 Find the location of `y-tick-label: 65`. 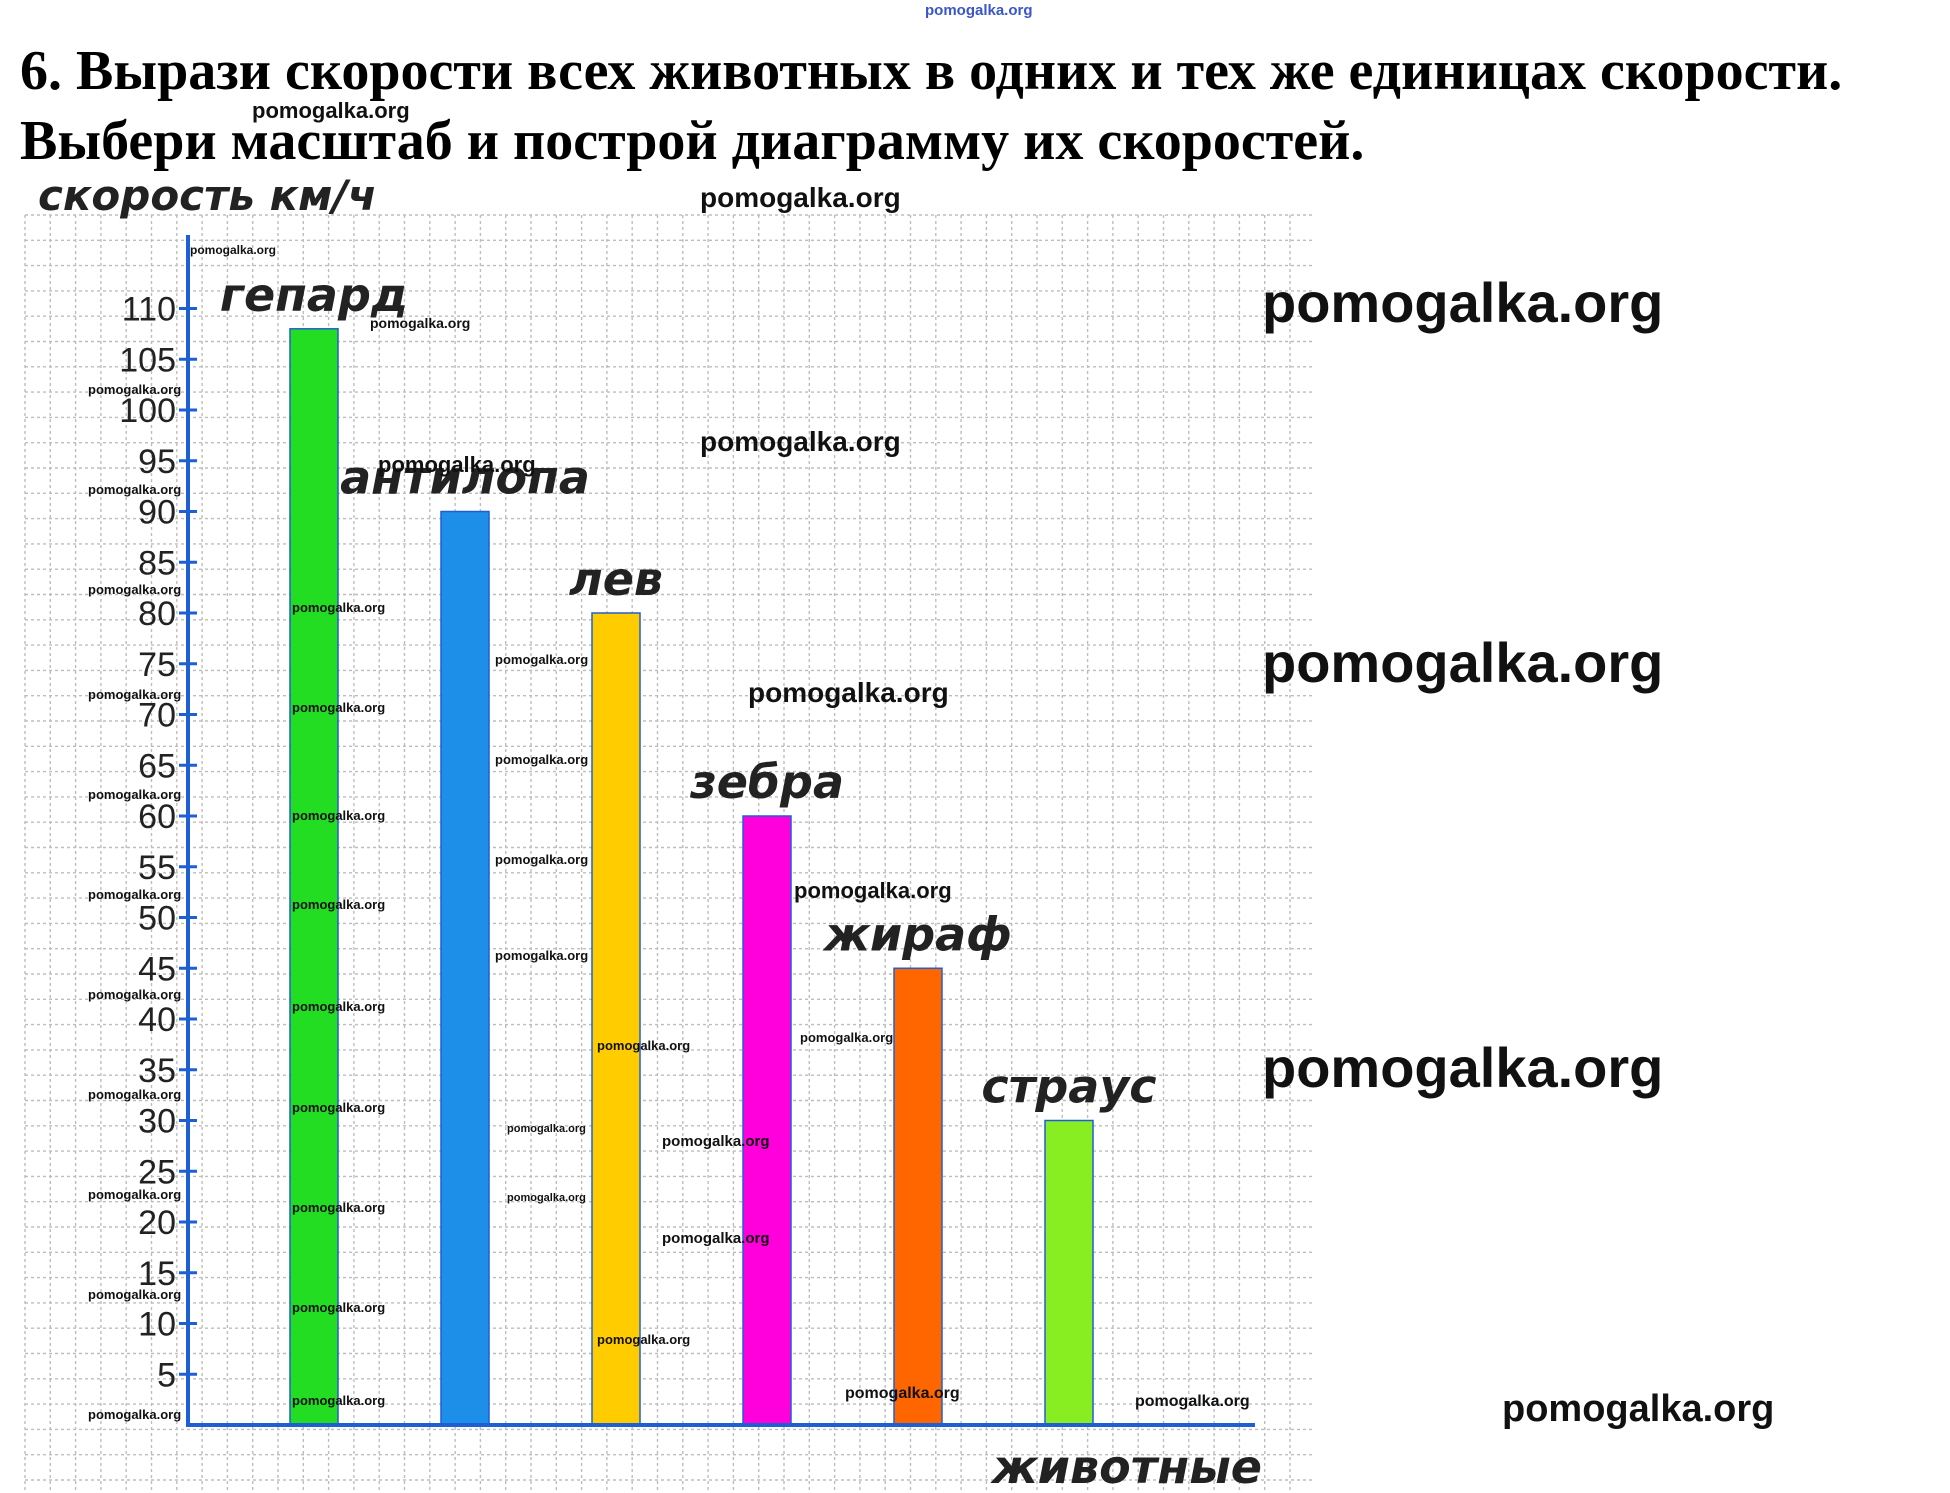

y-tick-label: 65 is located at coordinates (157, 766).